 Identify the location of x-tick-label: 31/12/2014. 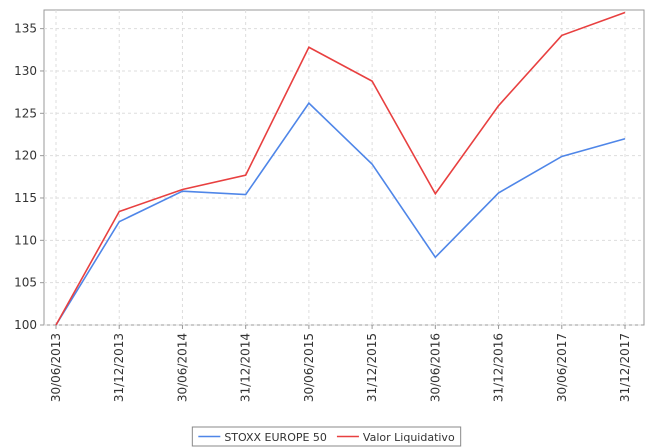
(246, 367).